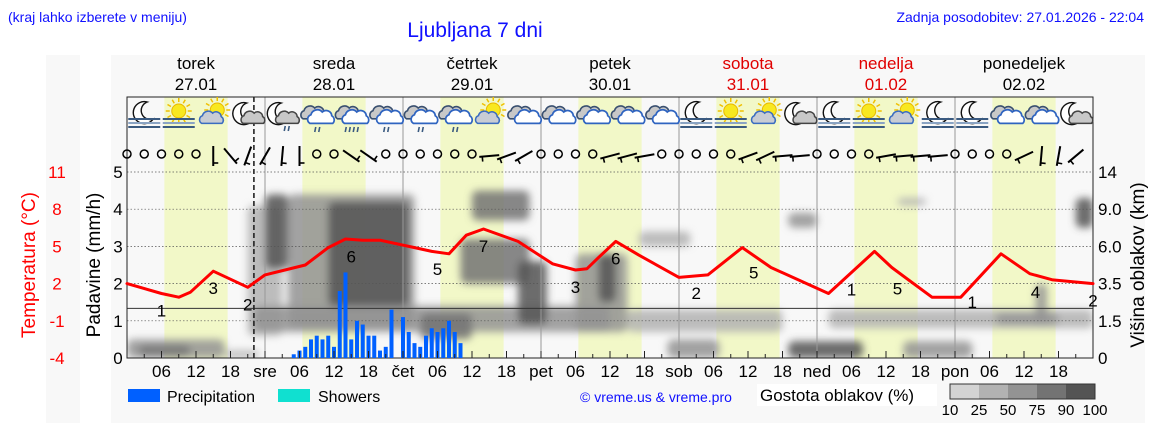 The image size is (1152, 443). Describe the element at coordinates (211, 397) in the screenshot. I see `precipitation-legend-label: Precipitation` at that location.